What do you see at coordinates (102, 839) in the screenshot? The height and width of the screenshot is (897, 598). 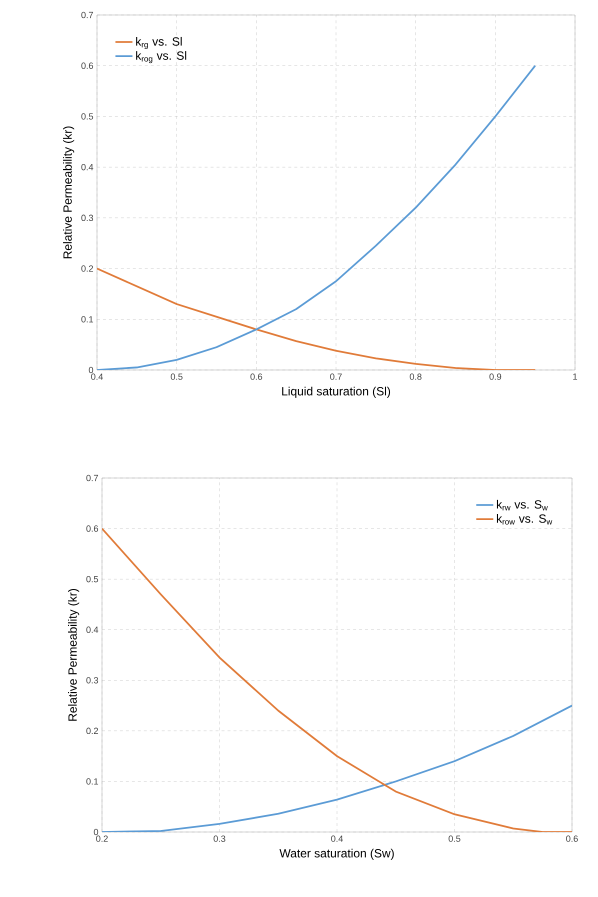 I see `x-tick-label: 0.2` at bounding box center [102, 839].